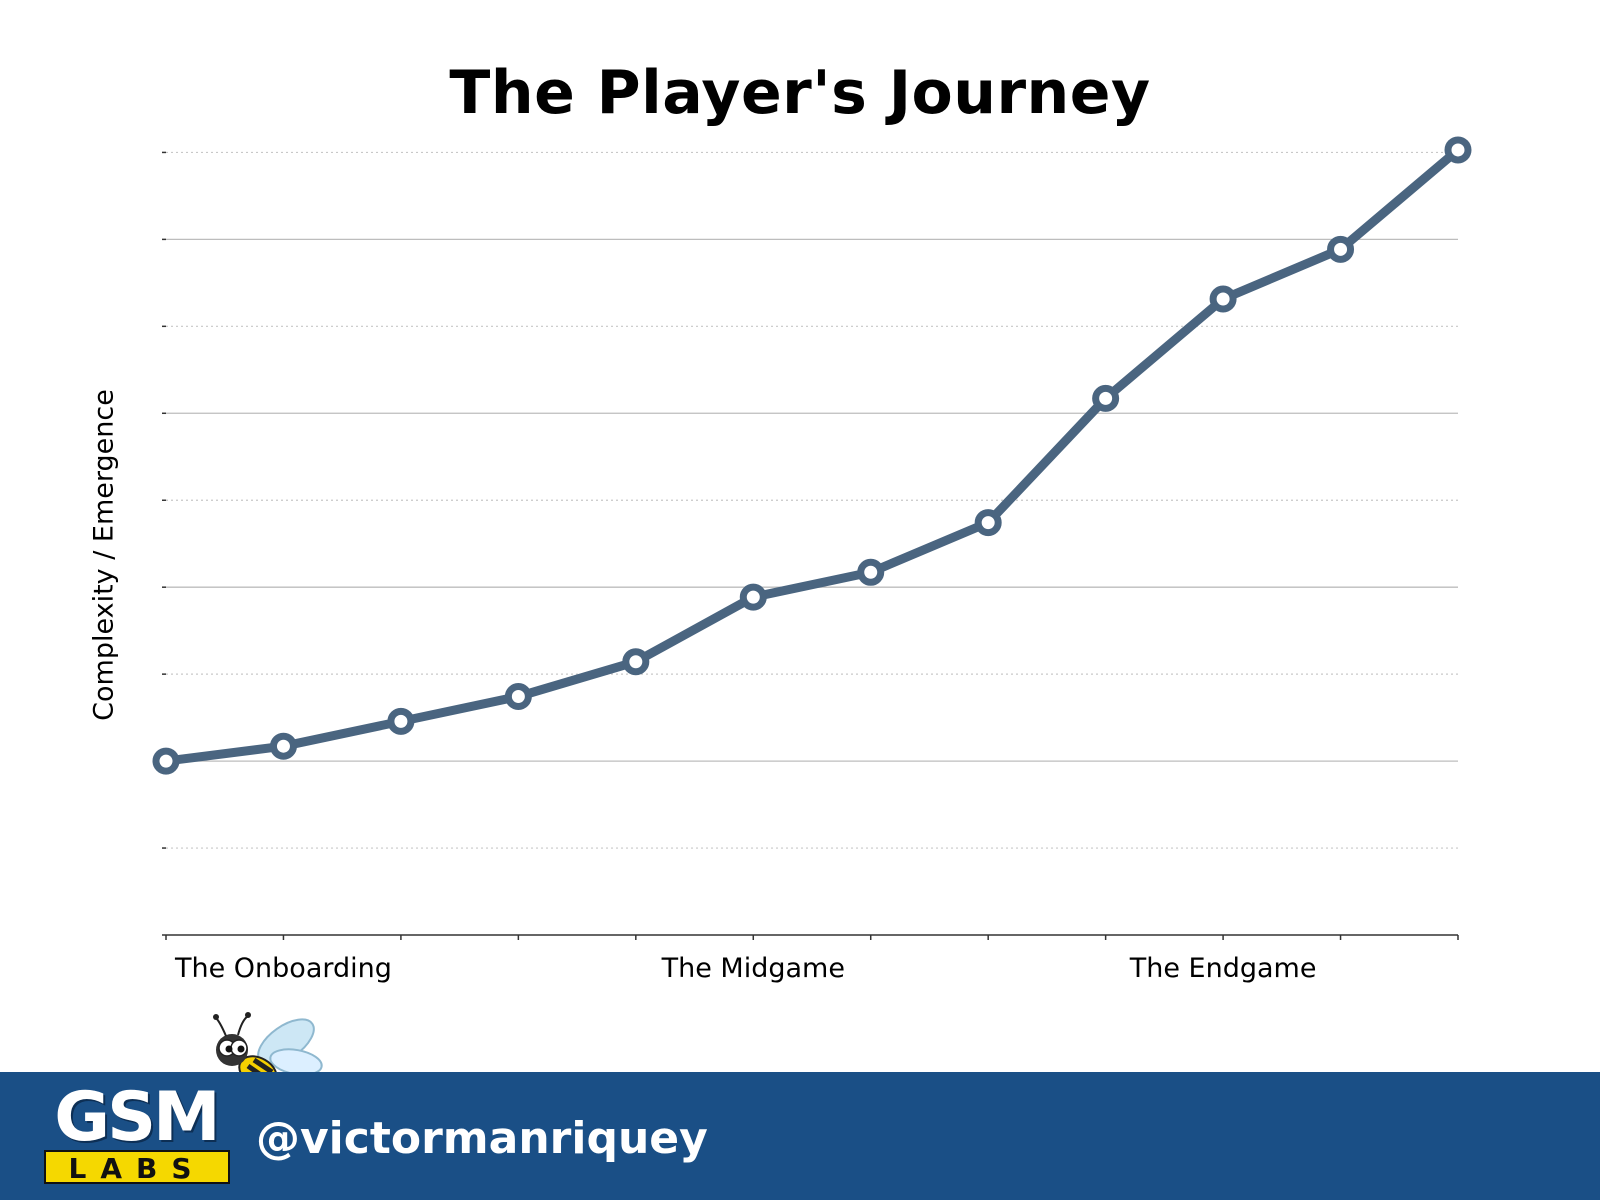  Describe the element at coordinates (137, 1167) in the screenshot. I see `logo-labs-text: LABS` at that location.